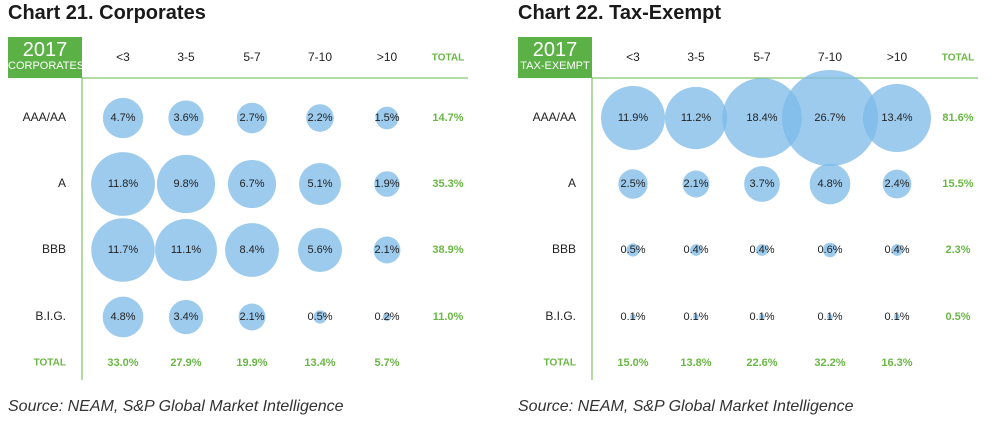  I want to click on column-total: 13.4%, so click(319, 363).